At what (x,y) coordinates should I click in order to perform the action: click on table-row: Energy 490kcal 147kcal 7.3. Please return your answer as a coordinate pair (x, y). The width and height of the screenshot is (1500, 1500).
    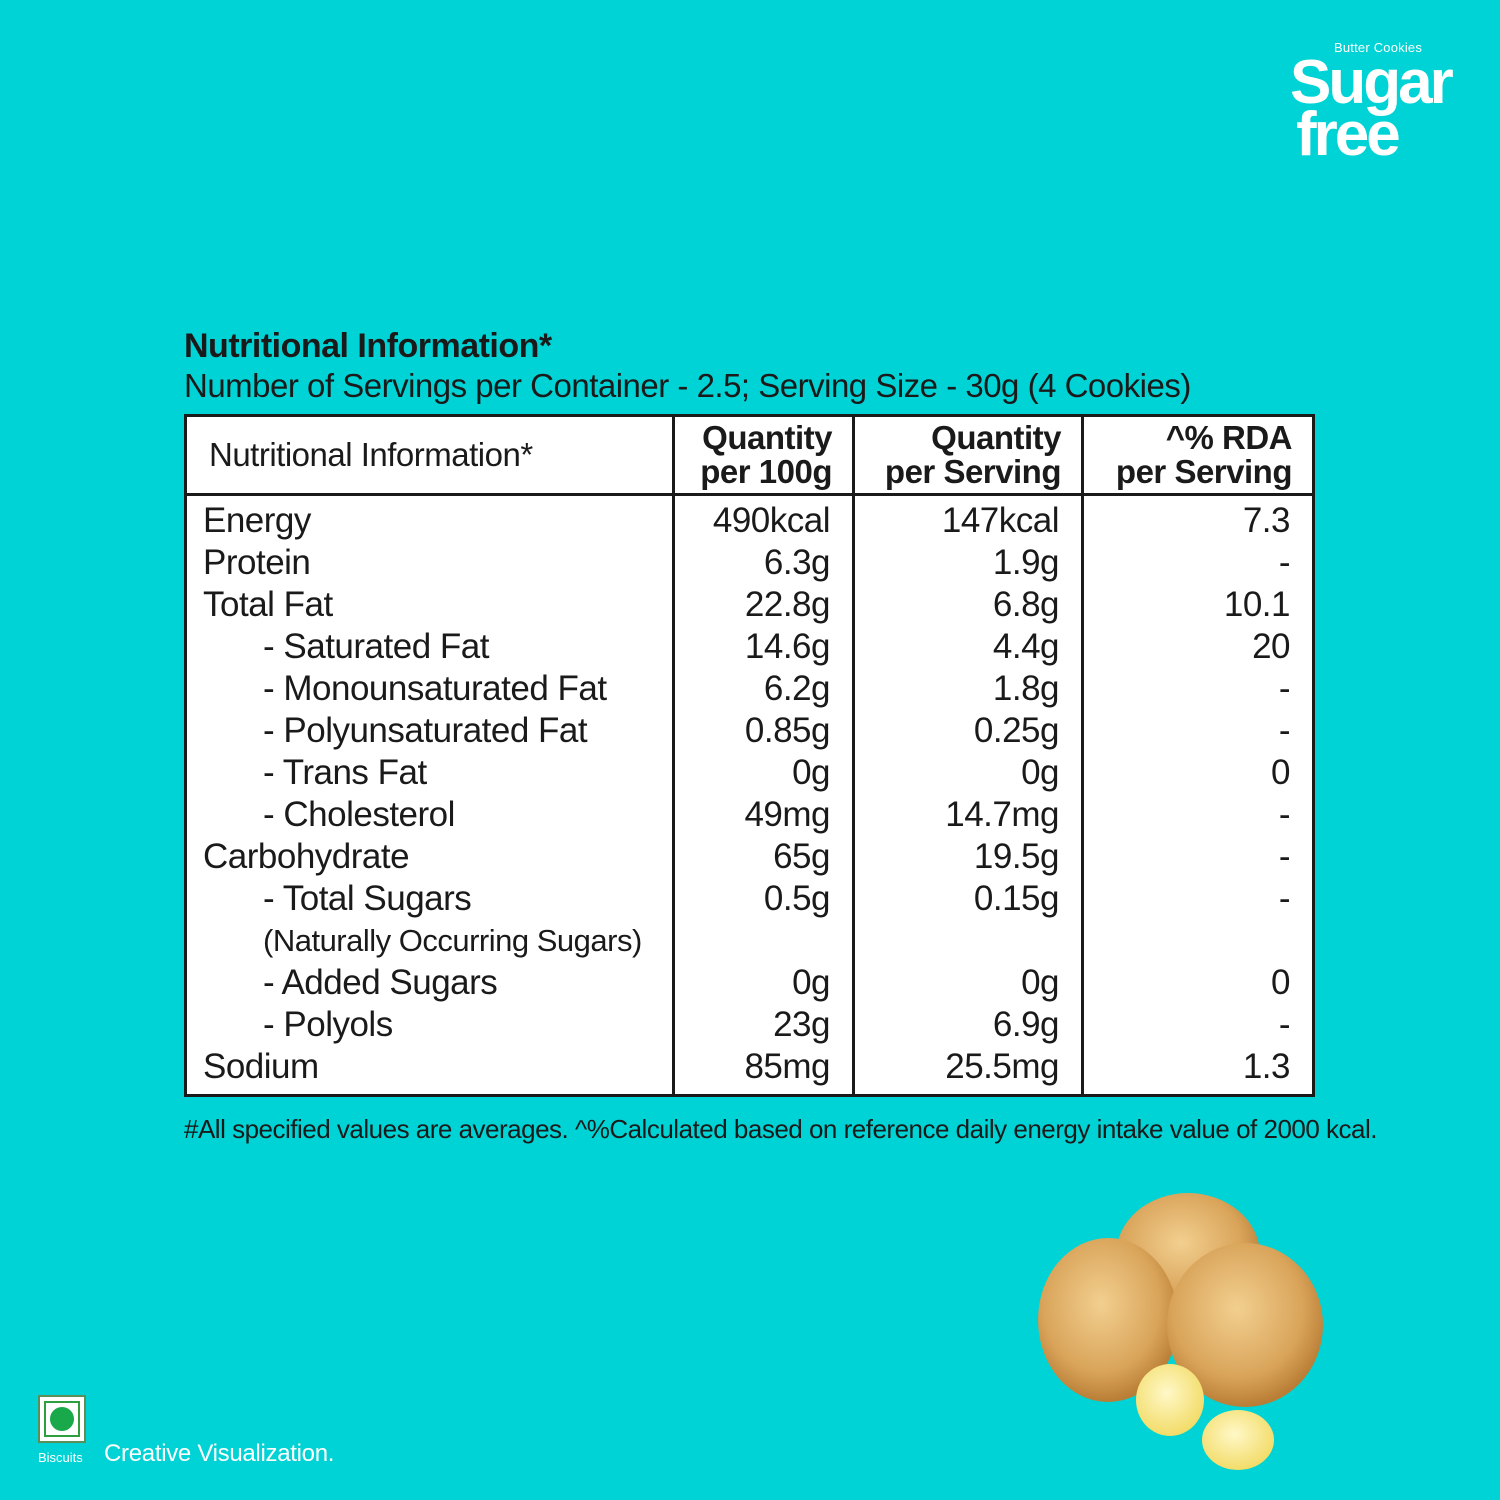
    Looking at the image, I should click on (749, 518).